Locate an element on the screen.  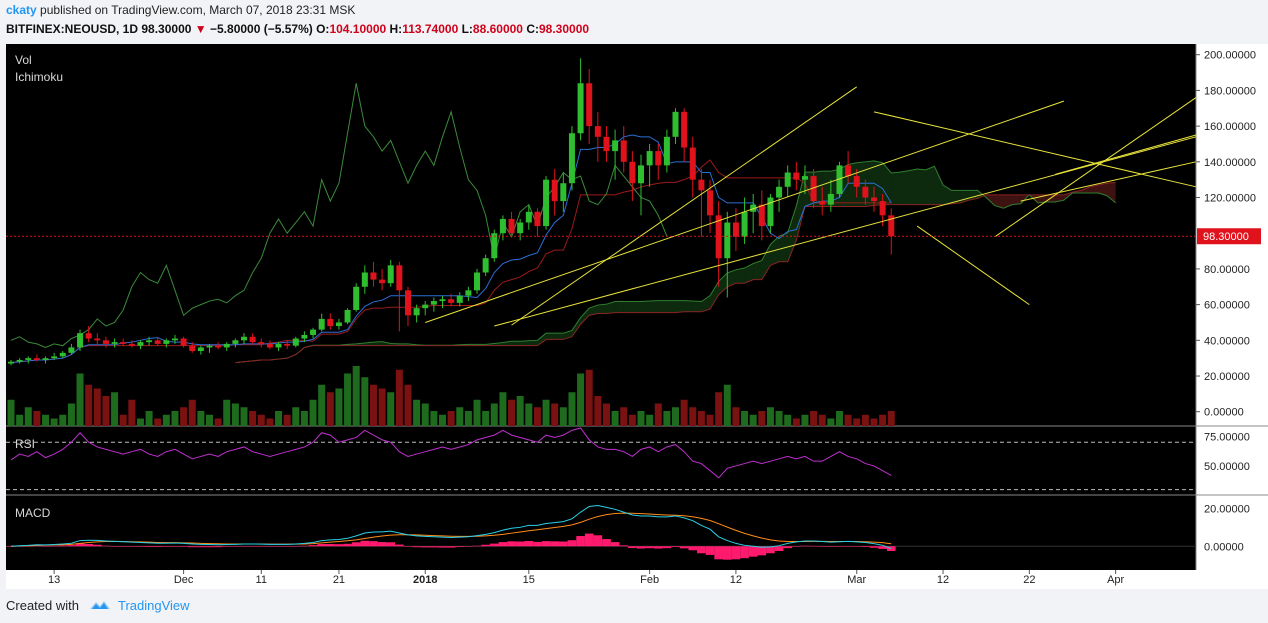
low-value: 88.60000 is located at coordinates (497, 29).